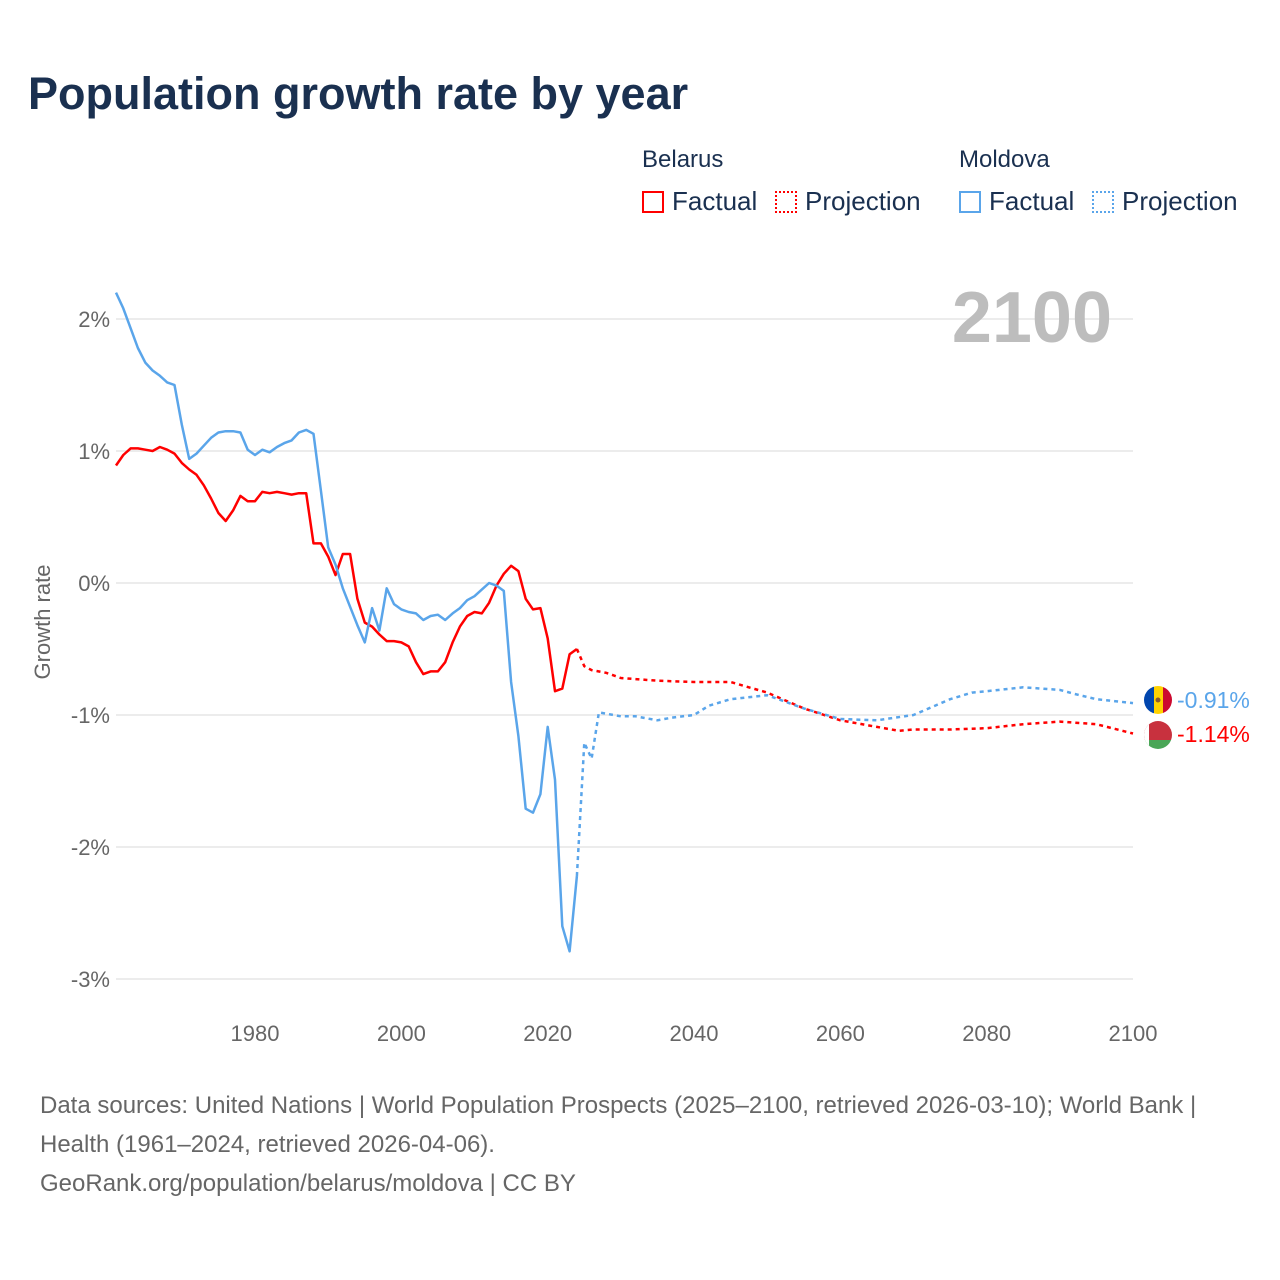 The width and height of the screenshot is (1280, 1280). Describe the element at coordinates (90, 847) in the screenshot. I see `y-tick-label: -2%` at that location.